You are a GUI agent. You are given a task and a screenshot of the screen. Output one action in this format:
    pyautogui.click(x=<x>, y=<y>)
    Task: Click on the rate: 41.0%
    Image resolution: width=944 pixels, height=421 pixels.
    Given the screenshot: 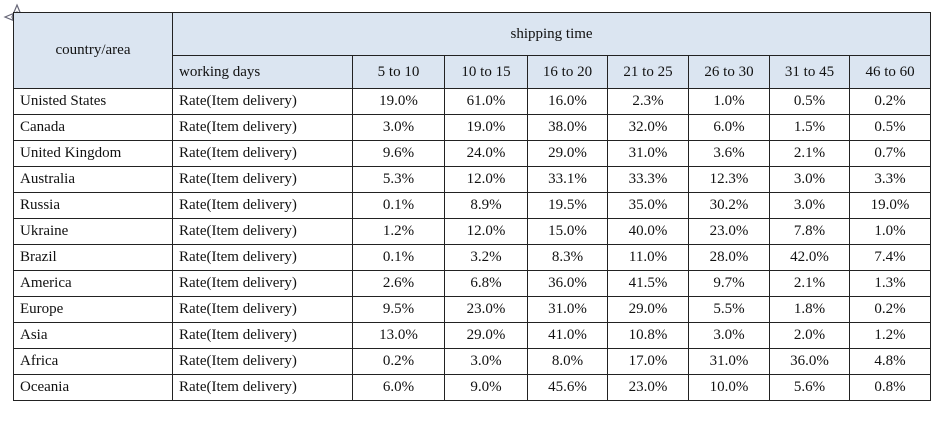 What is the action you would take?
    pyautogui.click(x=567, y=335)
    